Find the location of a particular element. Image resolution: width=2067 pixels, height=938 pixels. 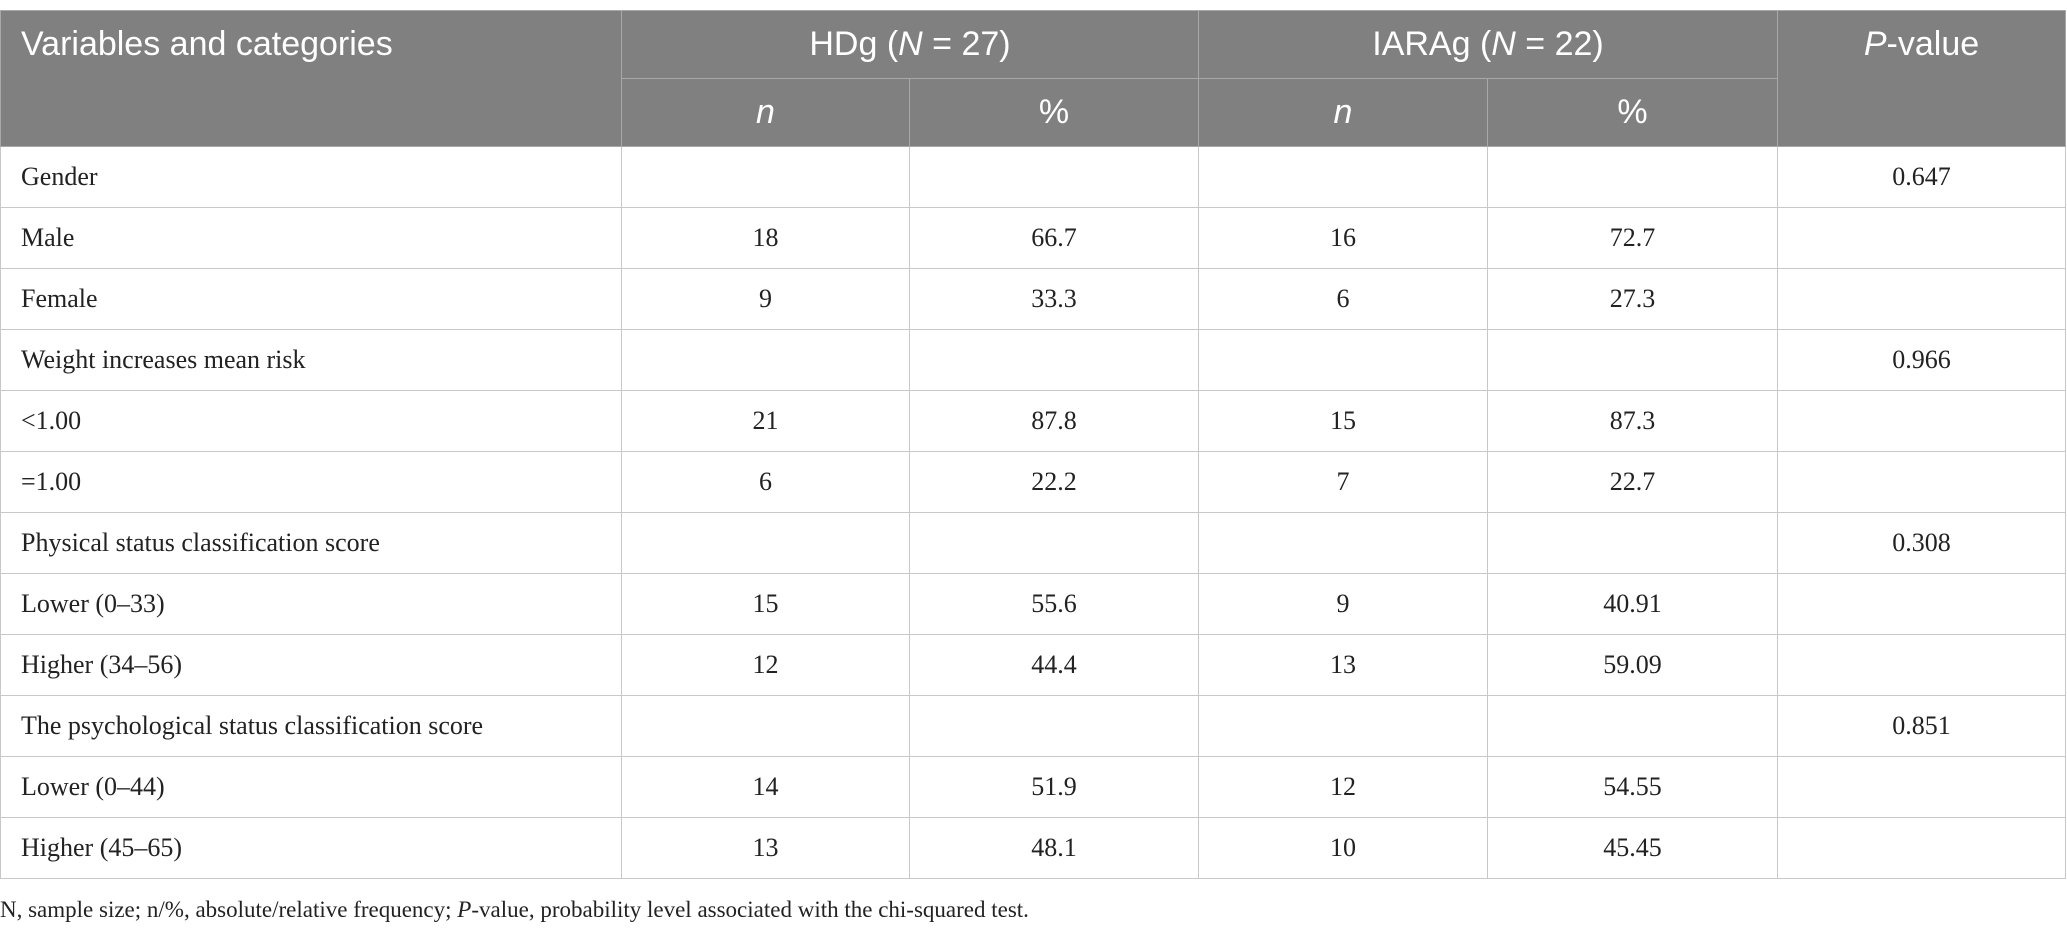

header-text: = 27) is located at coordinates (966, 44).